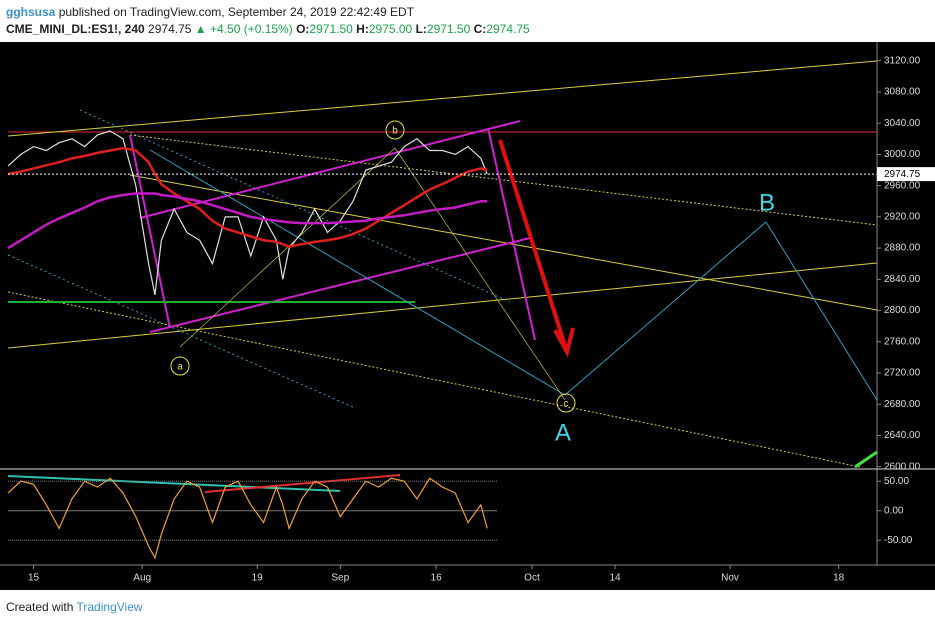  Describe the element at coordinates (896, 481) in the screenshot. I see `y-tick-label: 50.00` at that location.